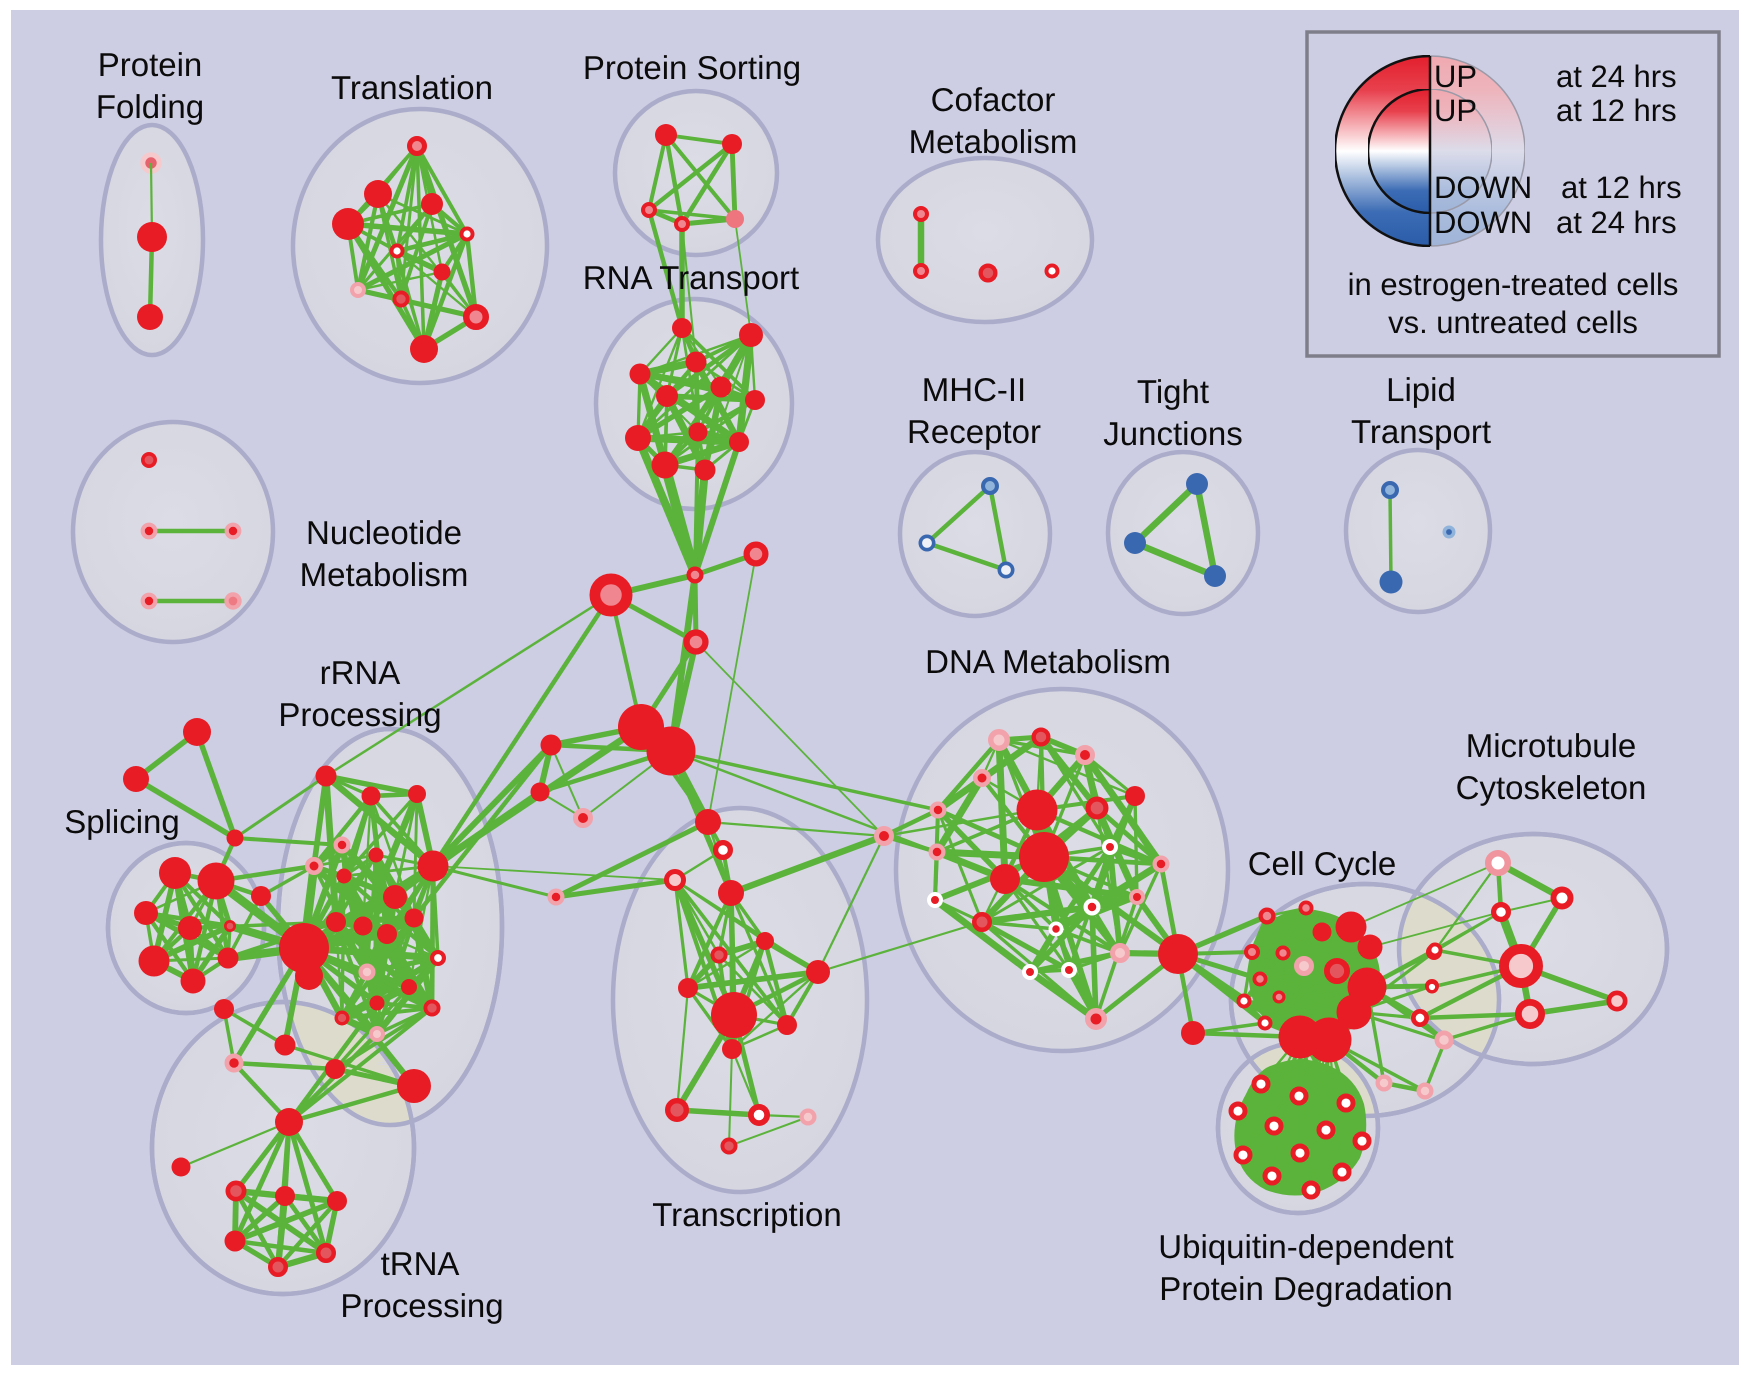 This screenshot has height=1381, width=1750. Describe the element at coordinates (1551, 745) in the screenshot. I see `svg-text: Microtubule` at that location.